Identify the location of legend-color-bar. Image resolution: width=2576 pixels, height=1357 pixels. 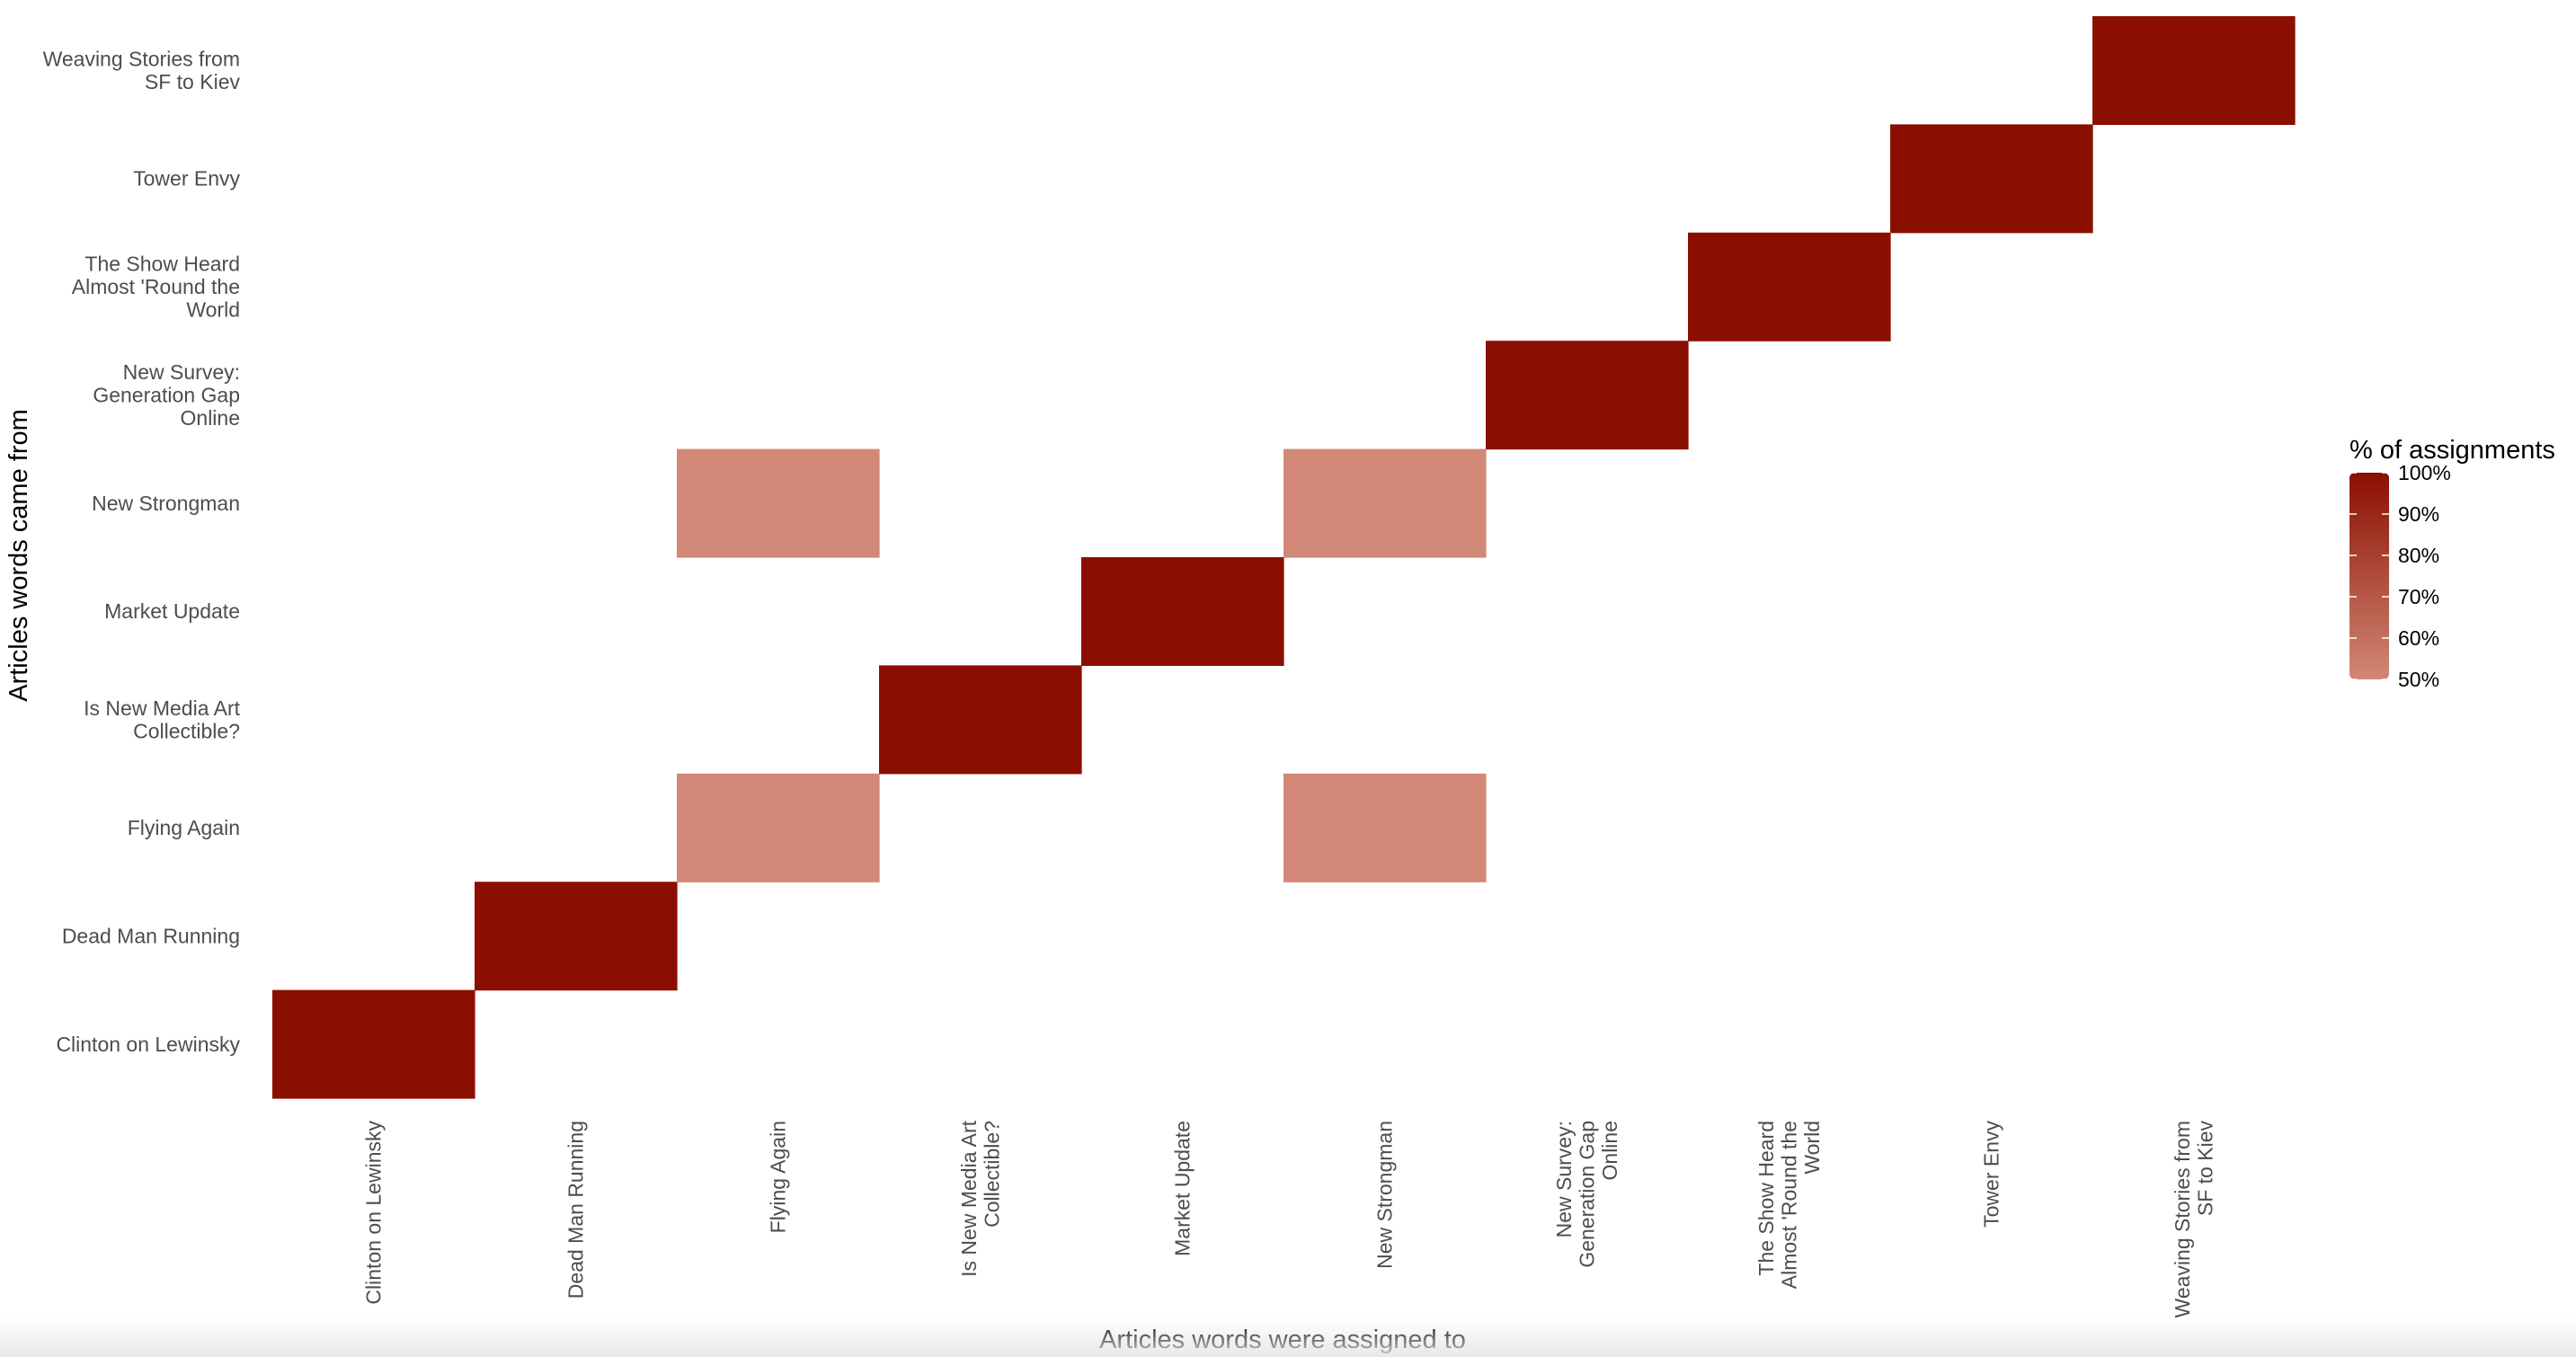
(2369, 576).